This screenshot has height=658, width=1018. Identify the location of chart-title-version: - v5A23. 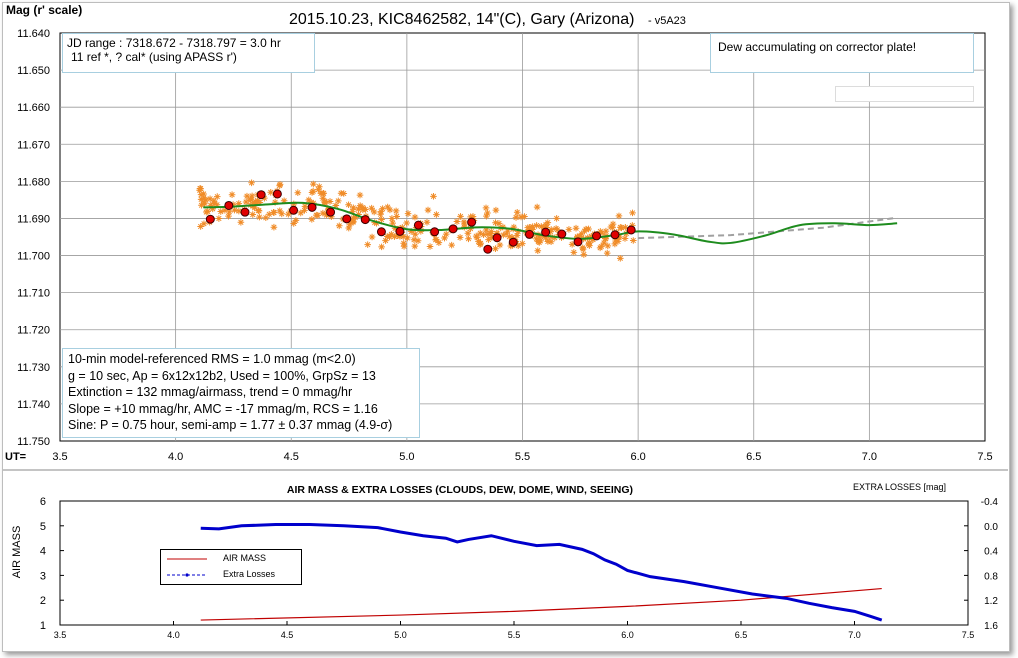
(667, 21).